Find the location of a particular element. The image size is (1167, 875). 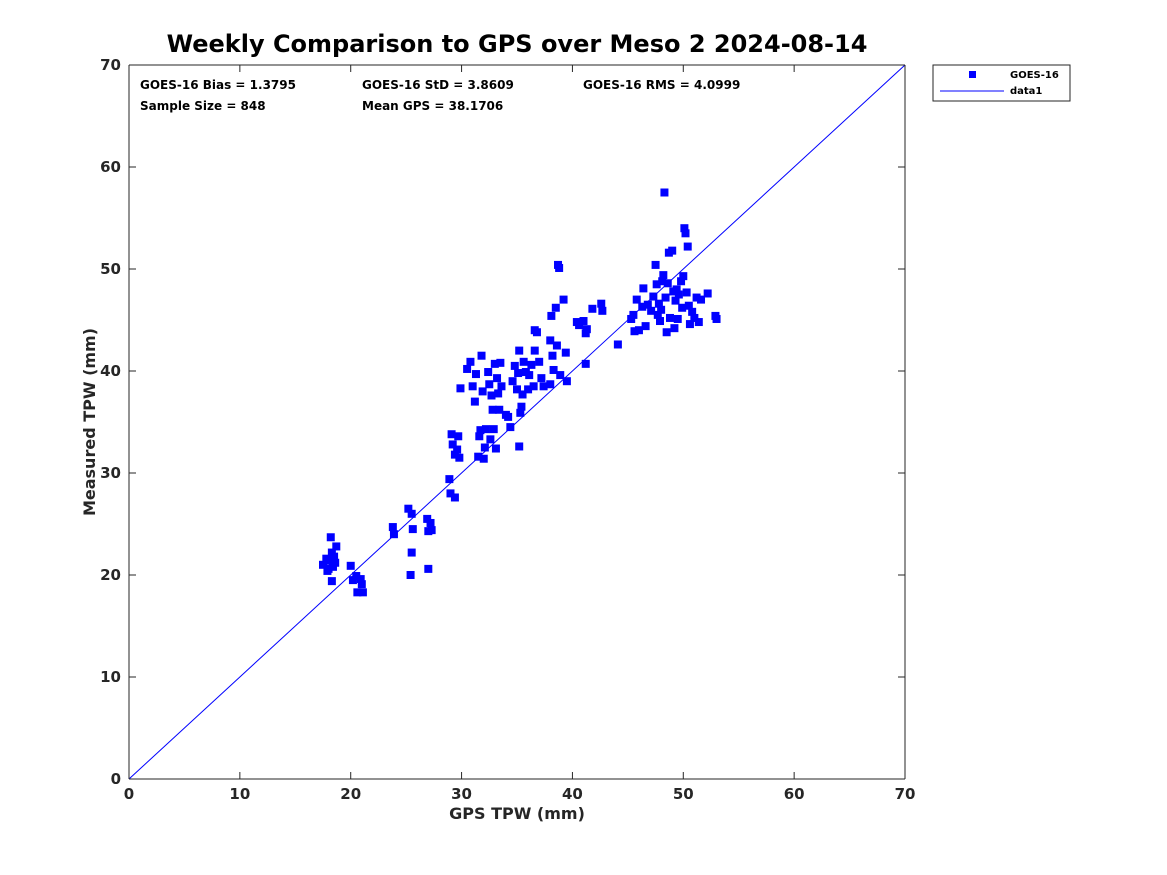

y-tick-label: 0 is located at coordinates (116, 779).